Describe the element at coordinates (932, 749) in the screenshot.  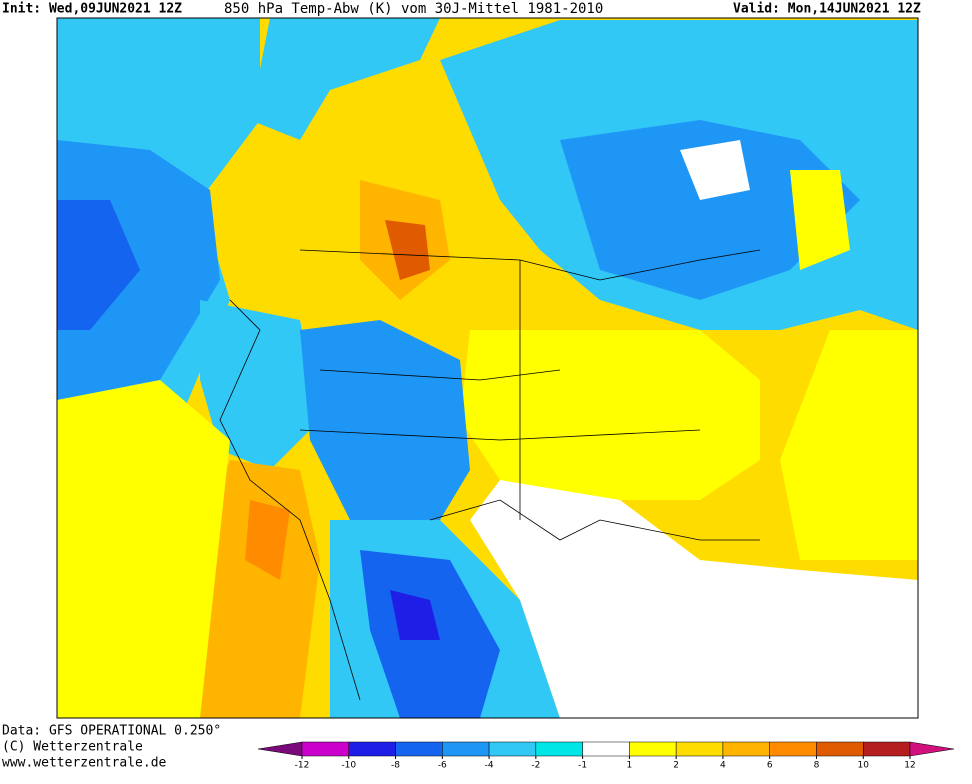
I see `colorbar-high-end` at that location.